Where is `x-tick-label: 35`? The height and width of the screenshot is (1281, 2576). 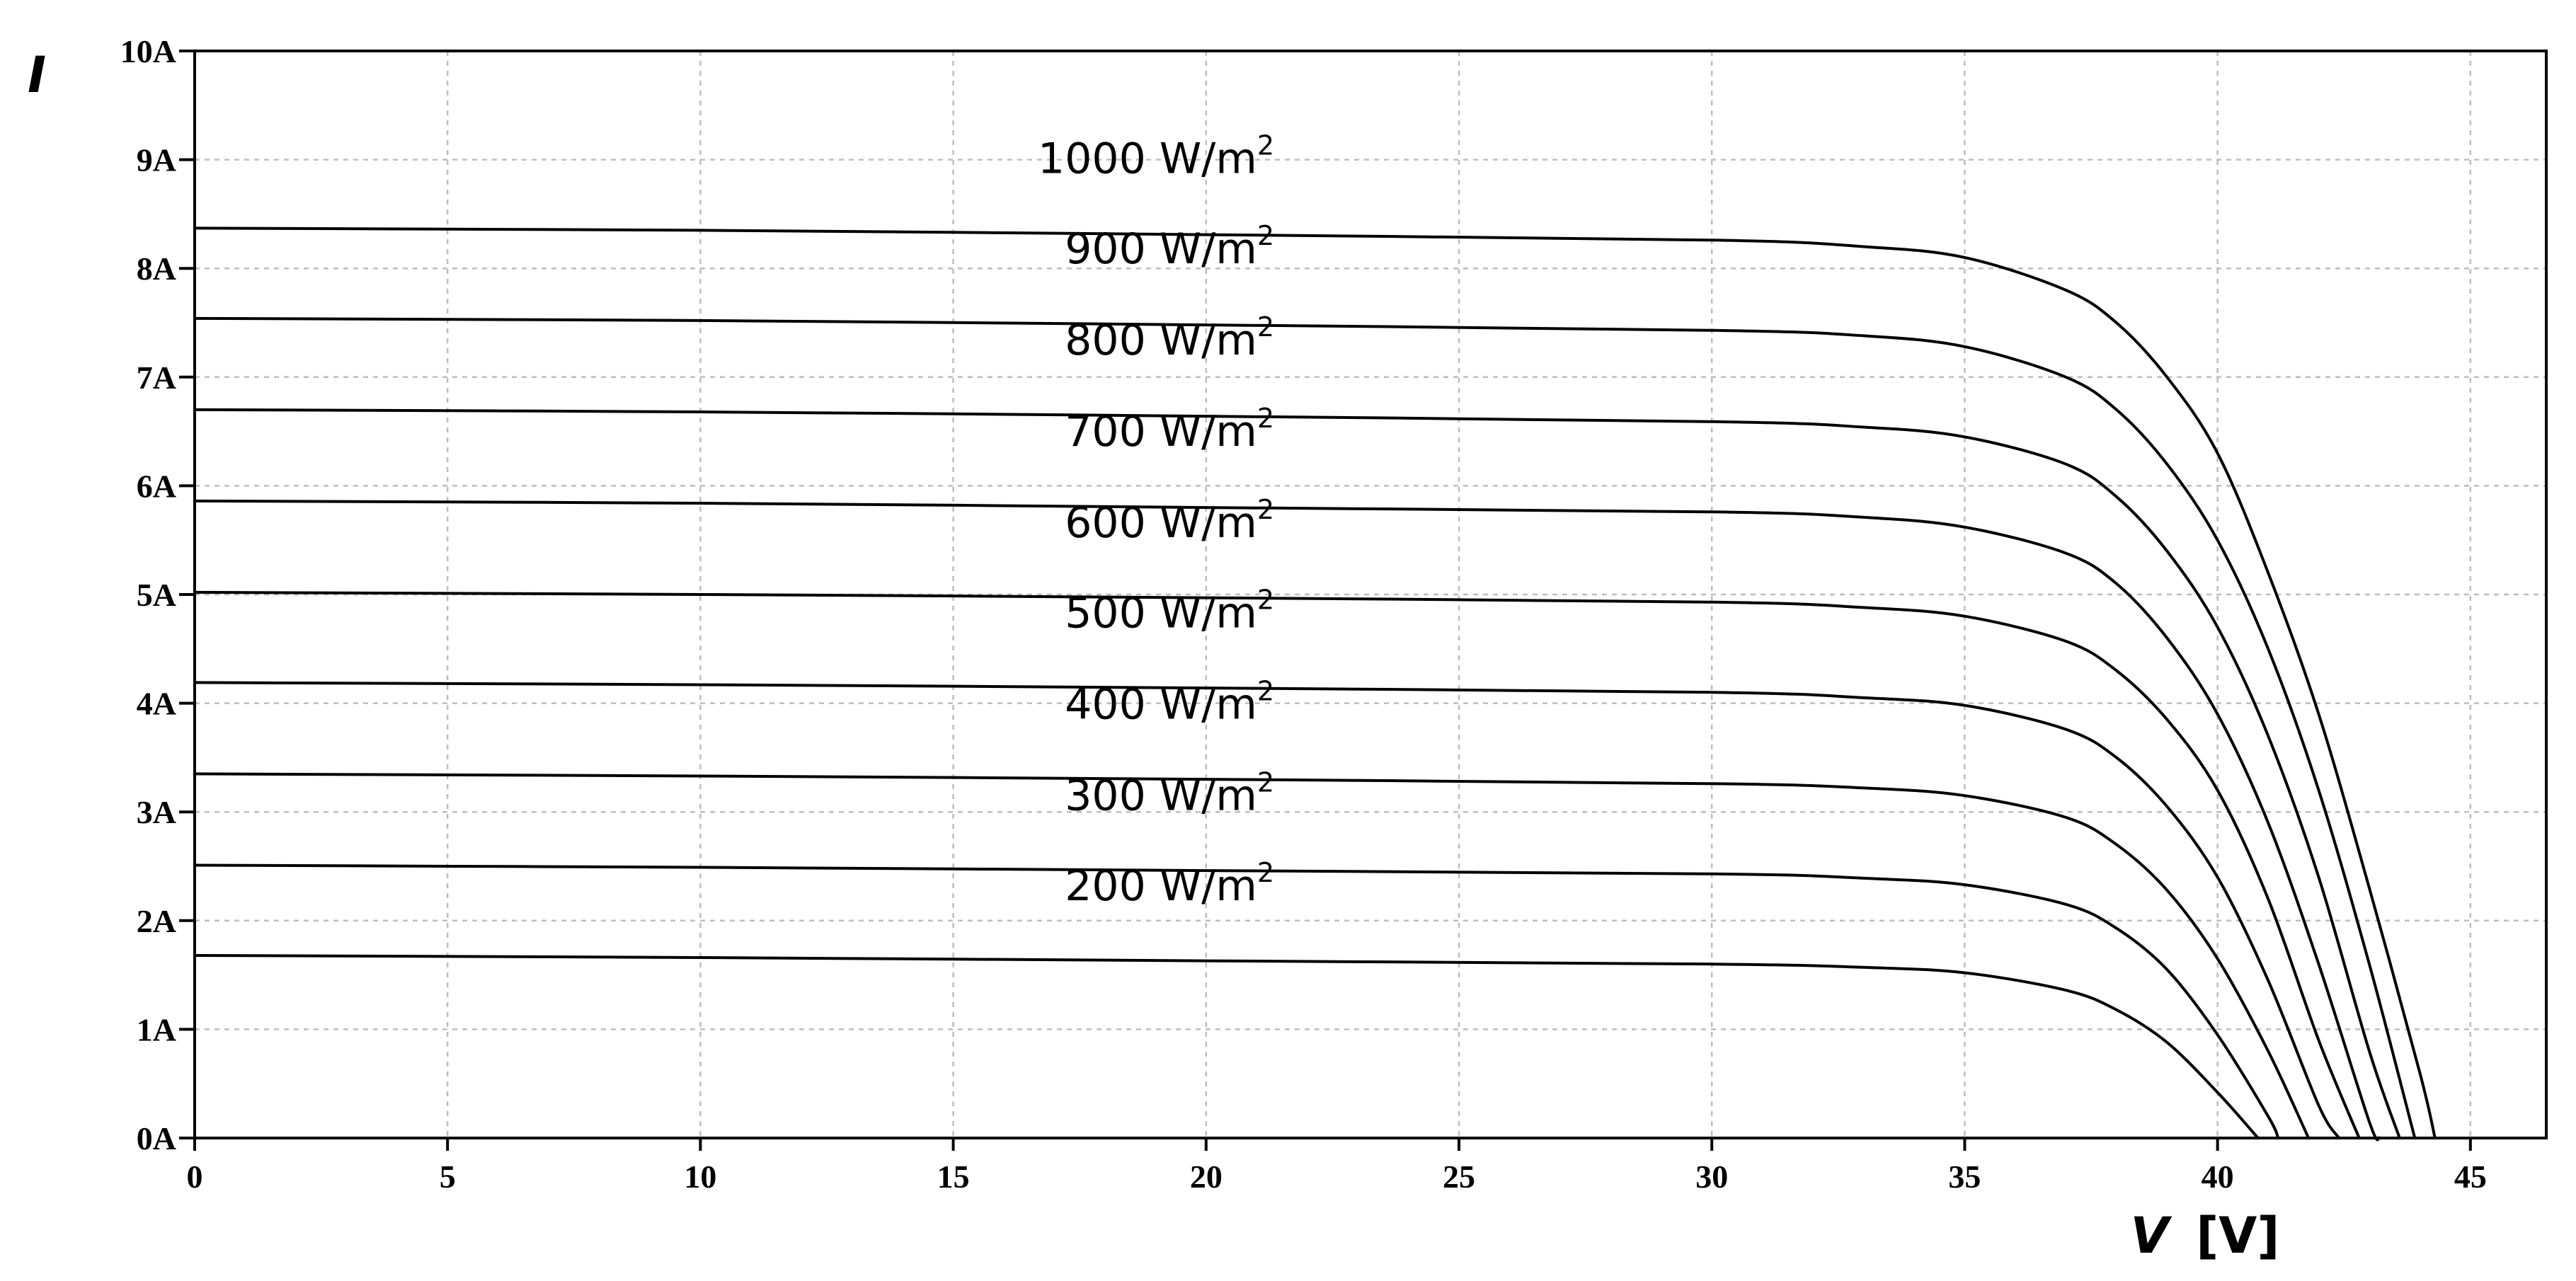 x-tick-label: 35 is located at coordinates (1964, 1177).